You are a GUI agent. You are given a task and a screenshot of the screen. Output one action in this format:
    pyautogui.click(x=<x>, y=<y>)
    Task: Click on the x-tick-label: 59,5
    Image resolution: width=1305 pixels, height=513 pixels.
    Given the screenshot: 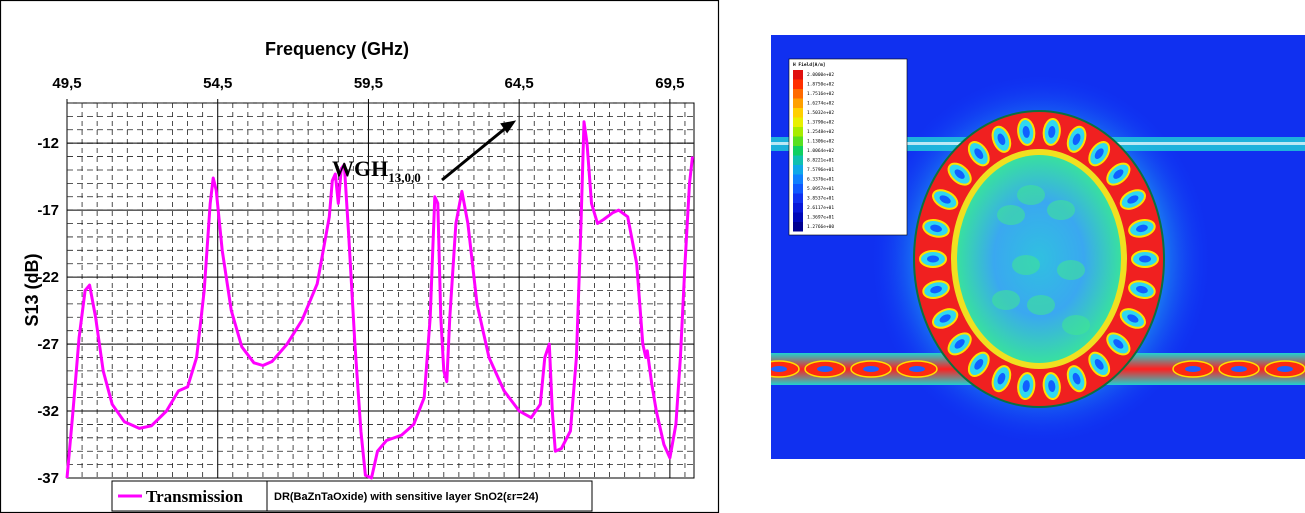 What is the action you would take?
    pyautogui.click(x=368, y=83)
    